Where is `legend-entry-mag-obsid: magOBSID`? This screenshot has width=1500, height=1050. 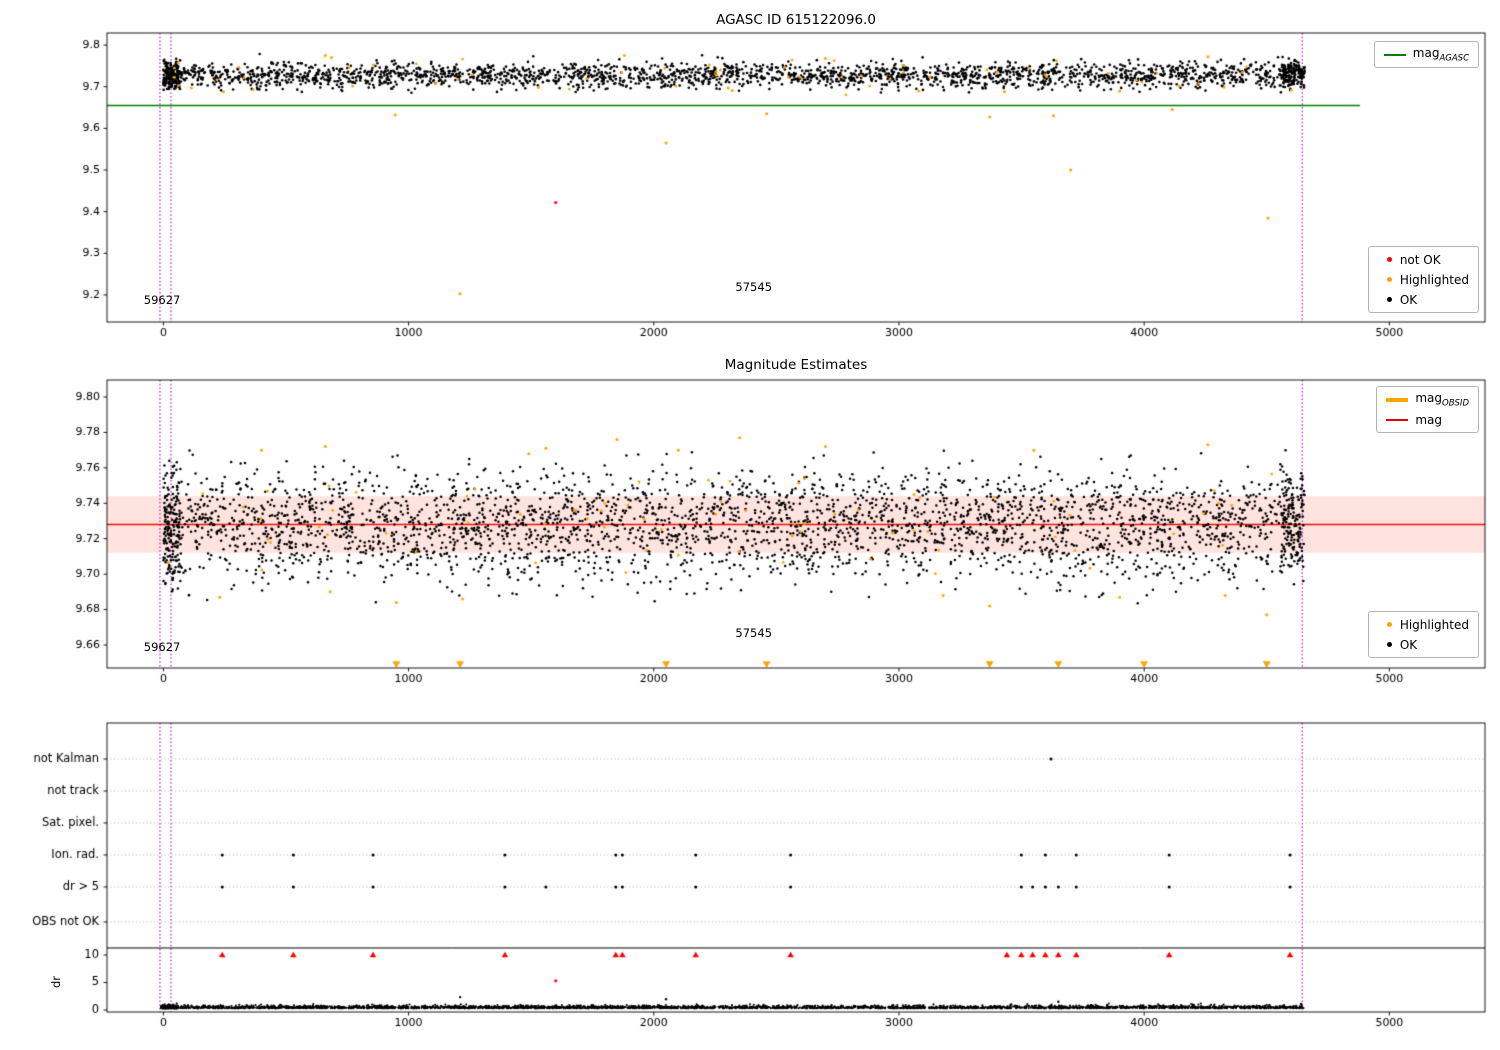 legend-entry-mag-obsid: magOBSID is located at coordinates (1427, 399).